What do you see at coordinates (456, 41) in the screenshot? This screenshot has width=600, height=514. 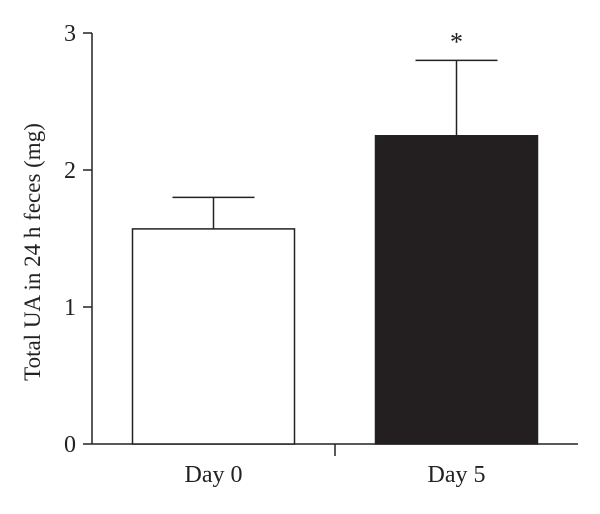 I see `significance-marker: *` at bounding box center [456, 41].